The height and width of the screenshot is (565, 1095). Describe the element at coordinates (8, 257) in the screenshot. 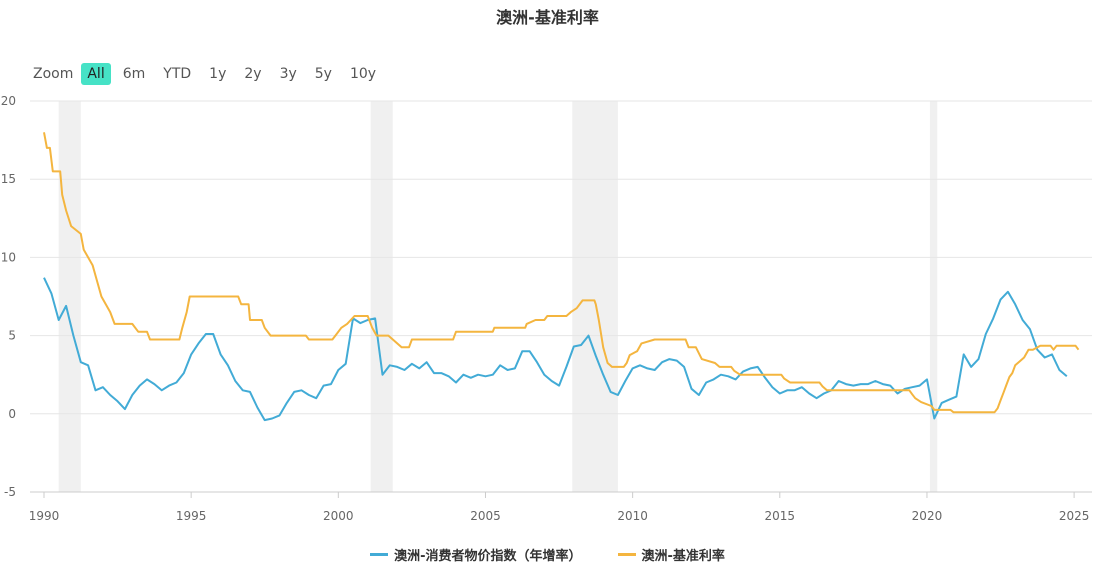

I see `y-tick-label: 10` at that location.